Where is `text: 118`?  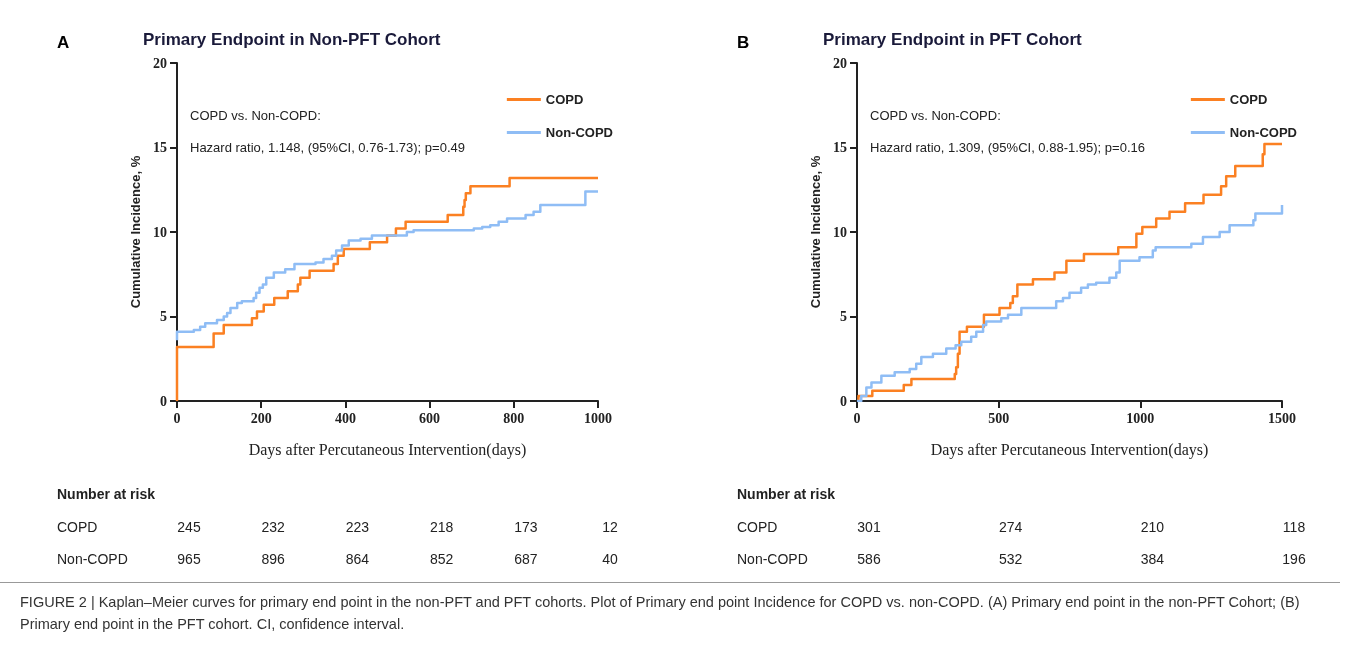
text: 118 is located at coordinates (1294, 527).